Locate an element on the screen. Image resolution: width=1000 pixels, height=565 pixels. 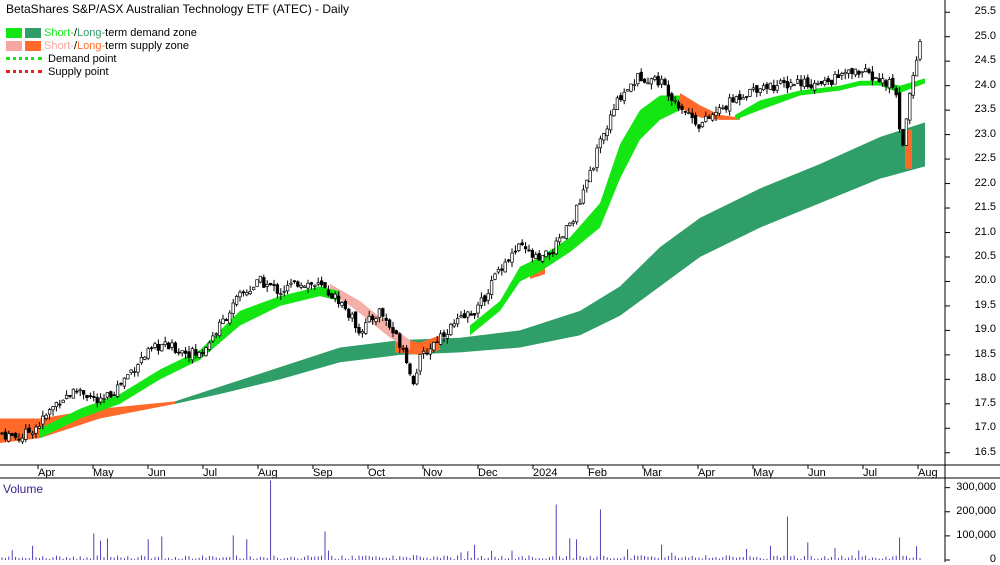
price-tick-label: 21.0 is located at coordinates (985, 231).